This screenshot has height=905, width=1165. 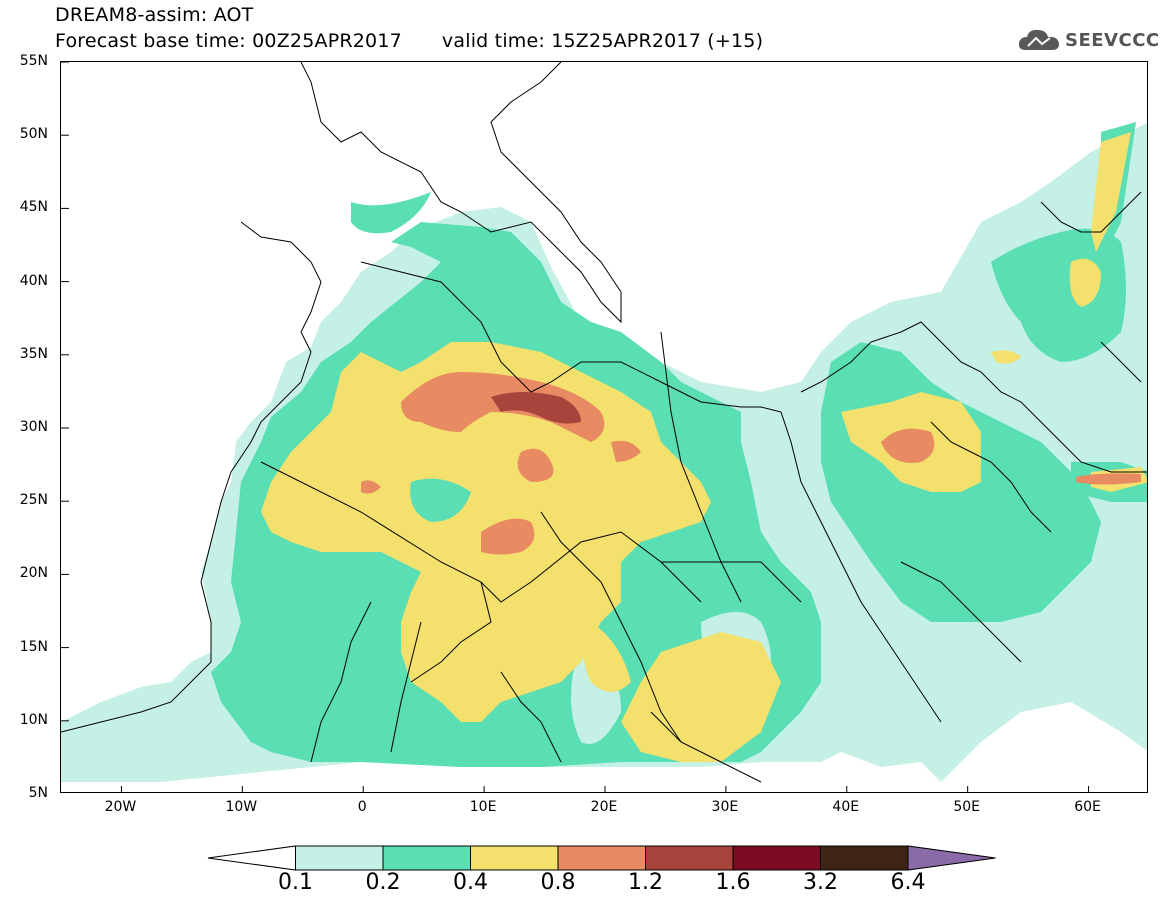 What do you see at coordinates (1038, 39) in the screenshot?
I see `cloud-icon` at bounding box center [1038, 39].